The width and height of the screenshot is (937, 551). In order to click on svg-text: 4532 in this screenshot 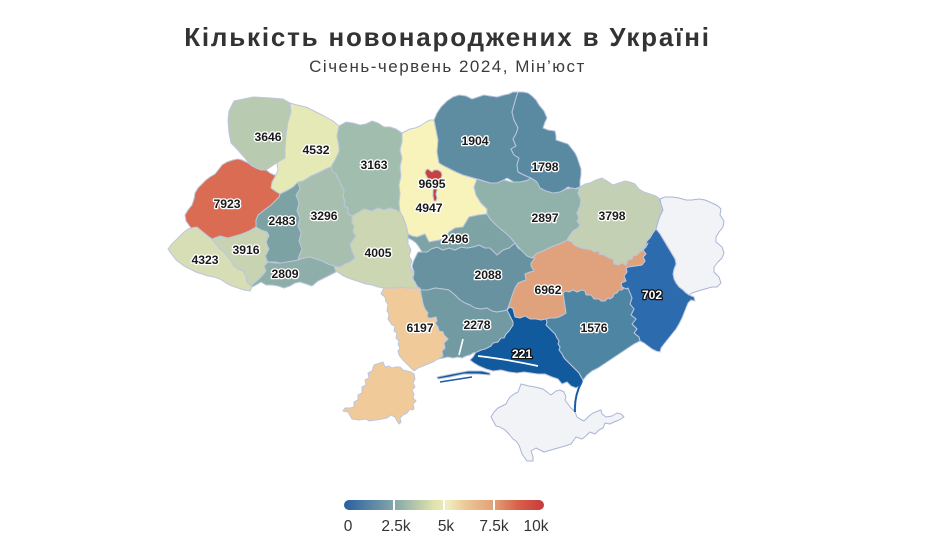, I will do `click(315, 150)`.